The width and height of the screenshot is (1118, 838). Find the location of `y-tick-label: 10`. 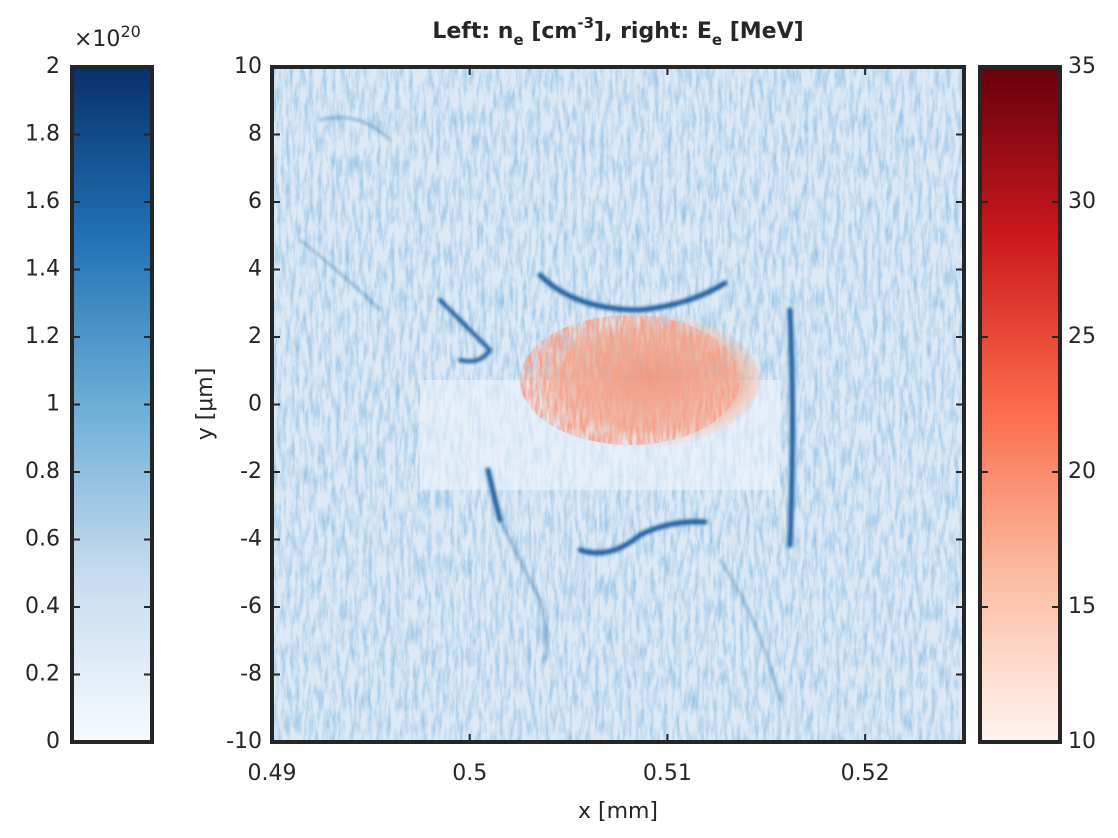

y-tick-label: 10 is located at coordinates (248, 66).